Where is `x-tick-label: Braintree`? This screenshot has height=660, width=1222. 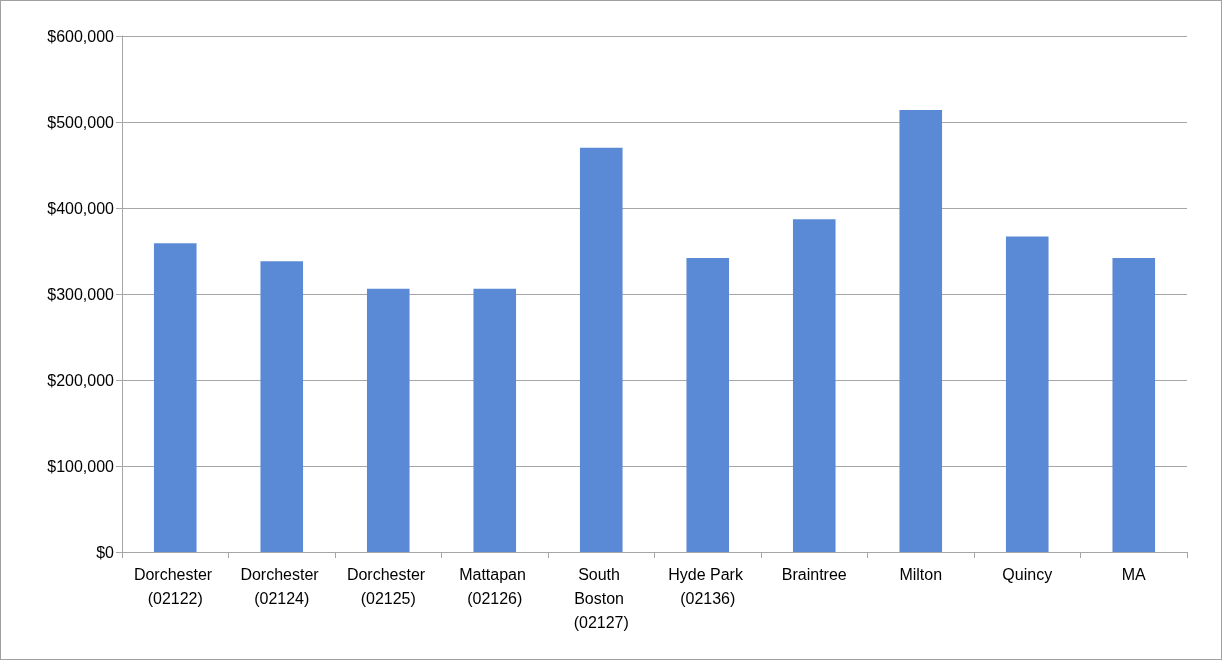
x-tick-label: Braintree is located at coordinates (814, 574).